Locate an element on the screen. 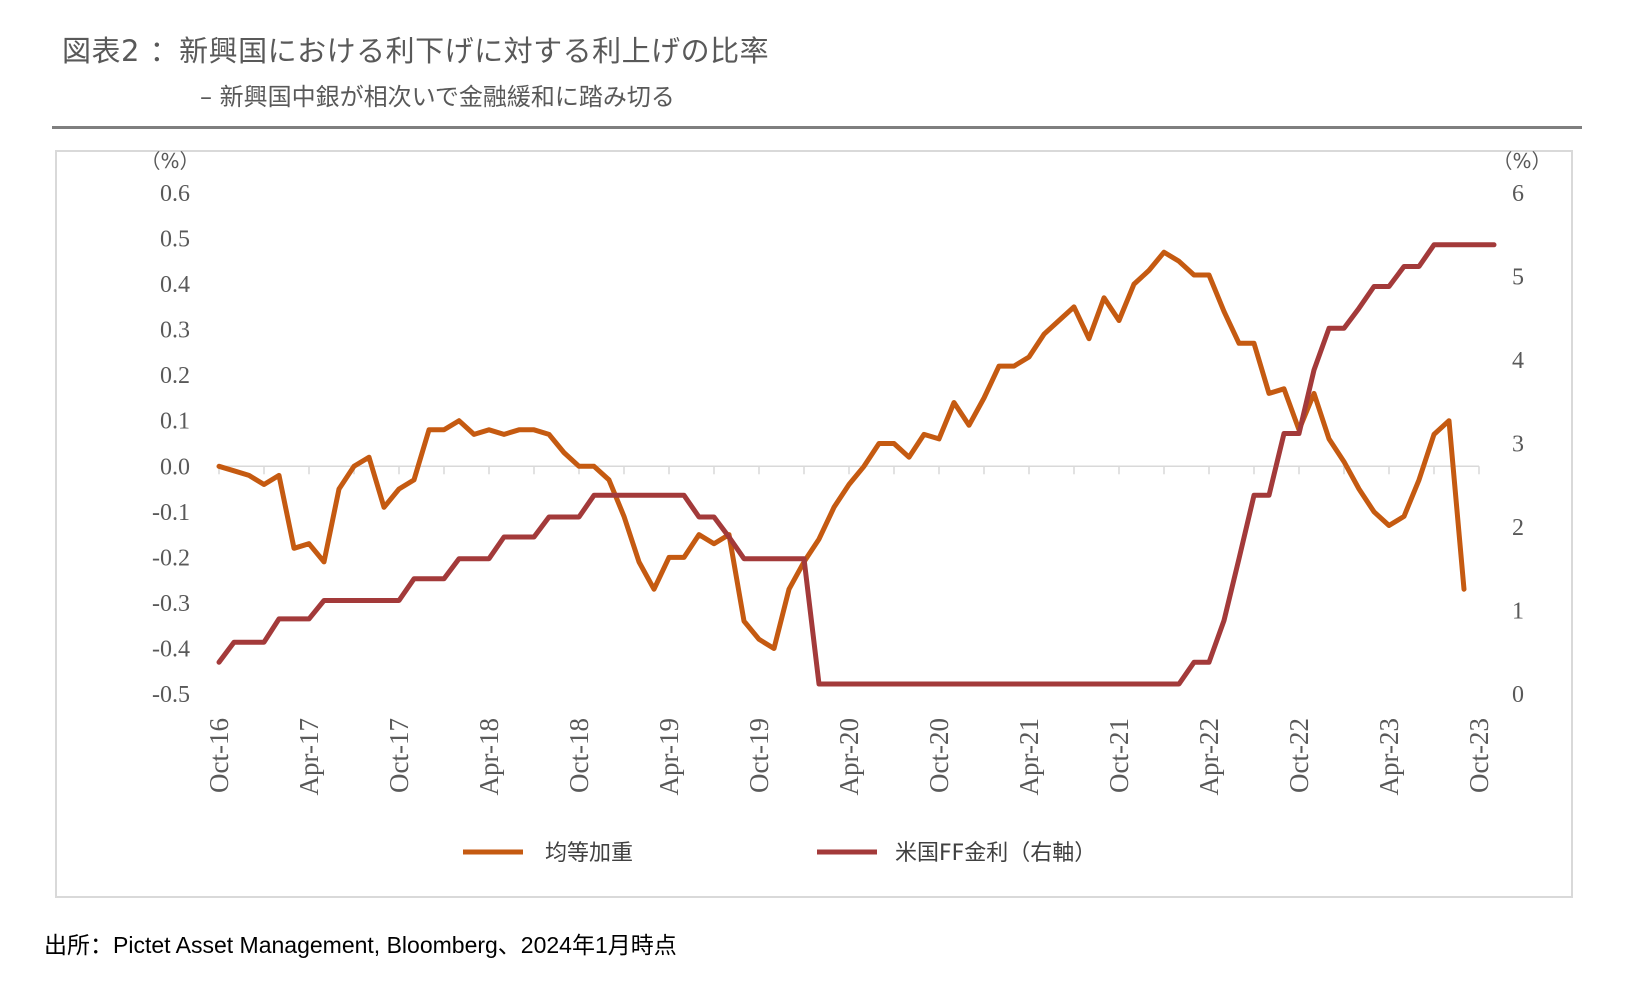 Image resolution: width=1629 pixels, height=997 pixels. x-tick-label: Apr-17 is located at coordinates (309, 756).